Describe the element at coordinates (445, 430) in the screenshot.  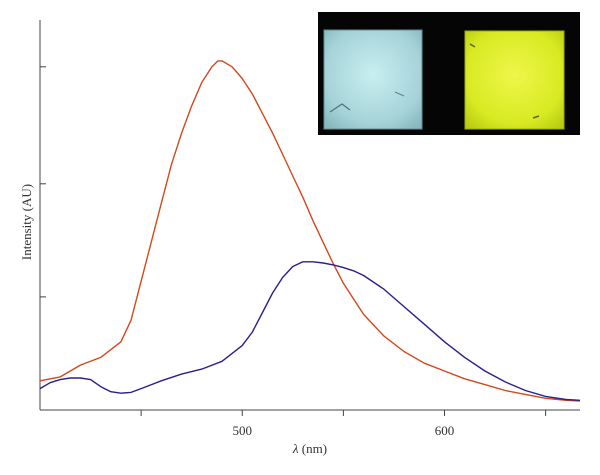
I see `x-tick-label: 600` at that location.